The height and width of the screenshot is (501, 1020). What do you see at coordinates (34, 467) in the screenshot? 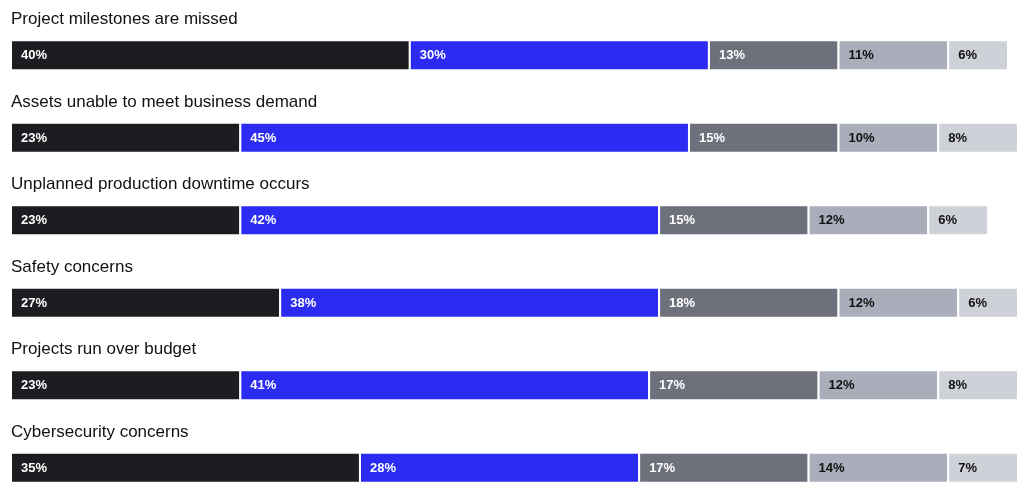
I see `data-label: 35%` at bounding box center [34, 467].